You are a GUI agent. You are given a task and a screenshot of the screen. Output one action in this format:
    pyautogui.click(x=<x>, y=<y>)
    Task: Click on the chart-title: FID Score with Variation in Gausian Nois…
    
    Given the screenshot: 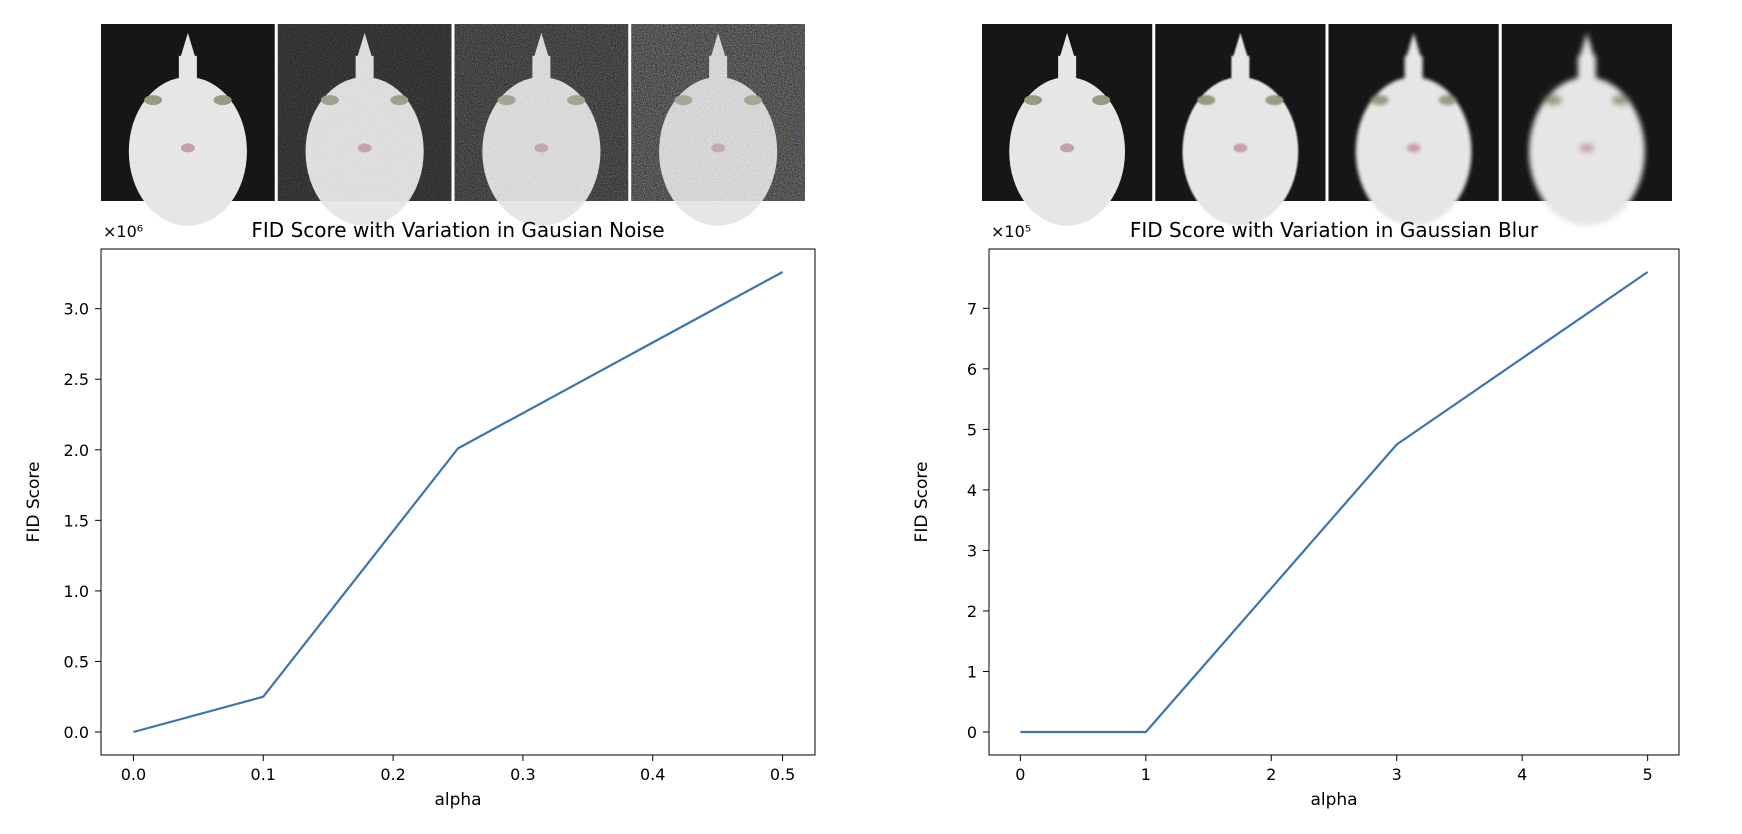 What is the action you would take?
    pyautogui.click(x=457, y=230)
    